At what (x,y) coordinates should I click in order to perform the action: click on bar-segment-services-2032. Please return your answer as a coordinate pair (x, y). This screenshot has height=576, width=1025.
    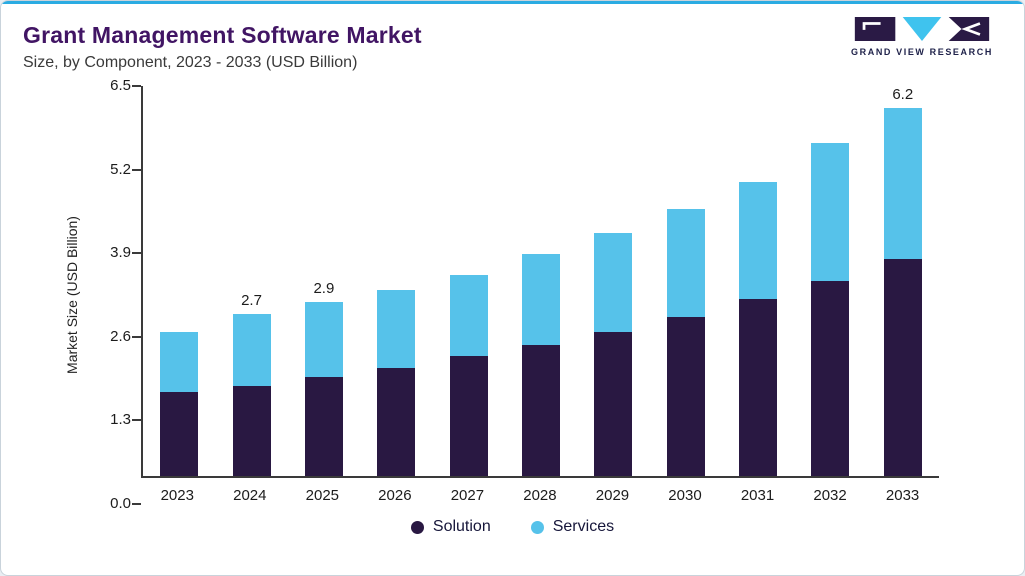
    Looking at the image, I should click on (830, 212).